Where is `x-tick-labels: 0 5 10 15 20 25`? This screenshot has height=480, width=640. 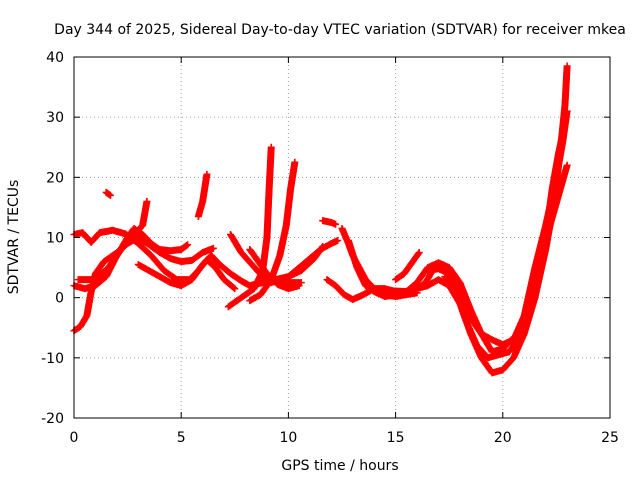 x-tick-labels: 0 5 10 15 20 25 is located at coordinates (344, 438).